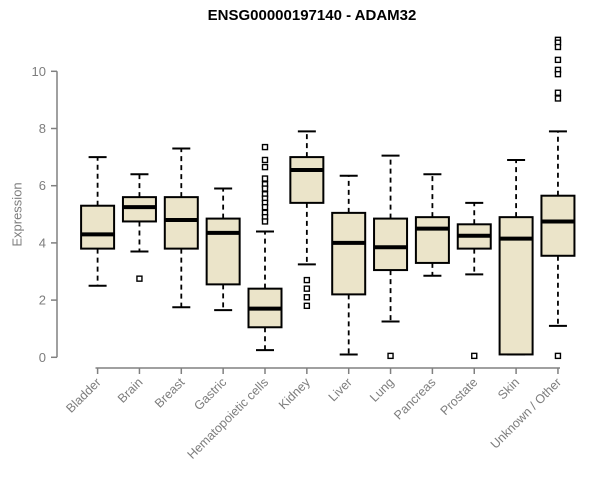 The image size is (600, 500). What do you see at coordinates (459, 396) in the screenshot?
I see `x-tick-label-prostate: Prostate` at bounding box center [459, 396].